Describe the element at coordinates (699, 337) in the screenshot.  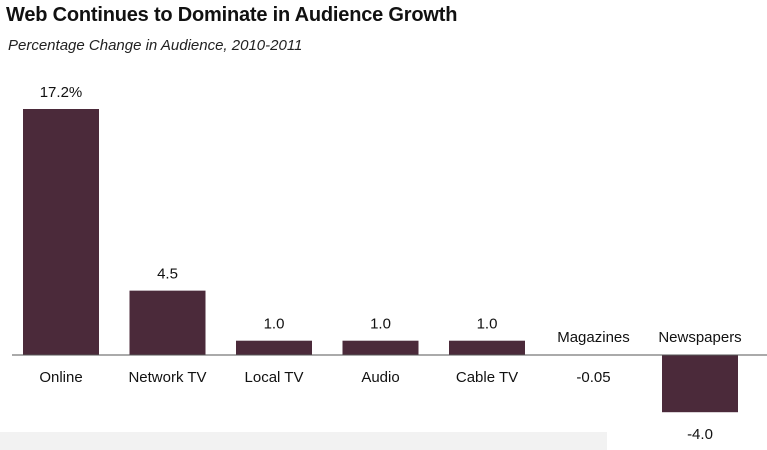
I see `category-label-newspapers: Newspapers` at that location.